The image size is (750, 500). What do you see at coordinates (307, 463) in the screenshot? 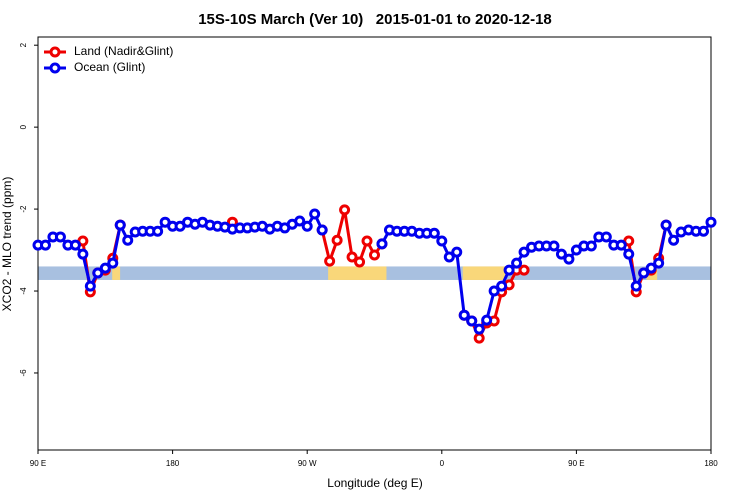
I see `x-tick-label: 90 W` at bounding box center [307, 463].